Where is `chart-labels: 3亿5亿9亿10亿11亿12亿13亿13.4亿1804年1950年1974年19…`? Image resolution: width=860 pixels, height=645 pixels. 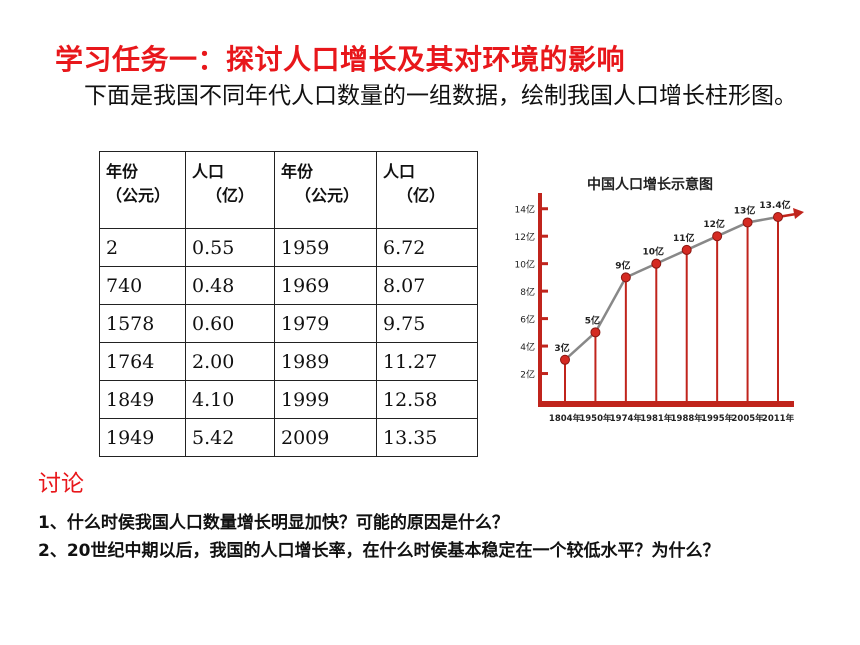
chart-labels: 3亿5亿9亿10亿11亿12亿13亿13.4亿1804年1950年1974年19… is located at coordinates (672, 311).